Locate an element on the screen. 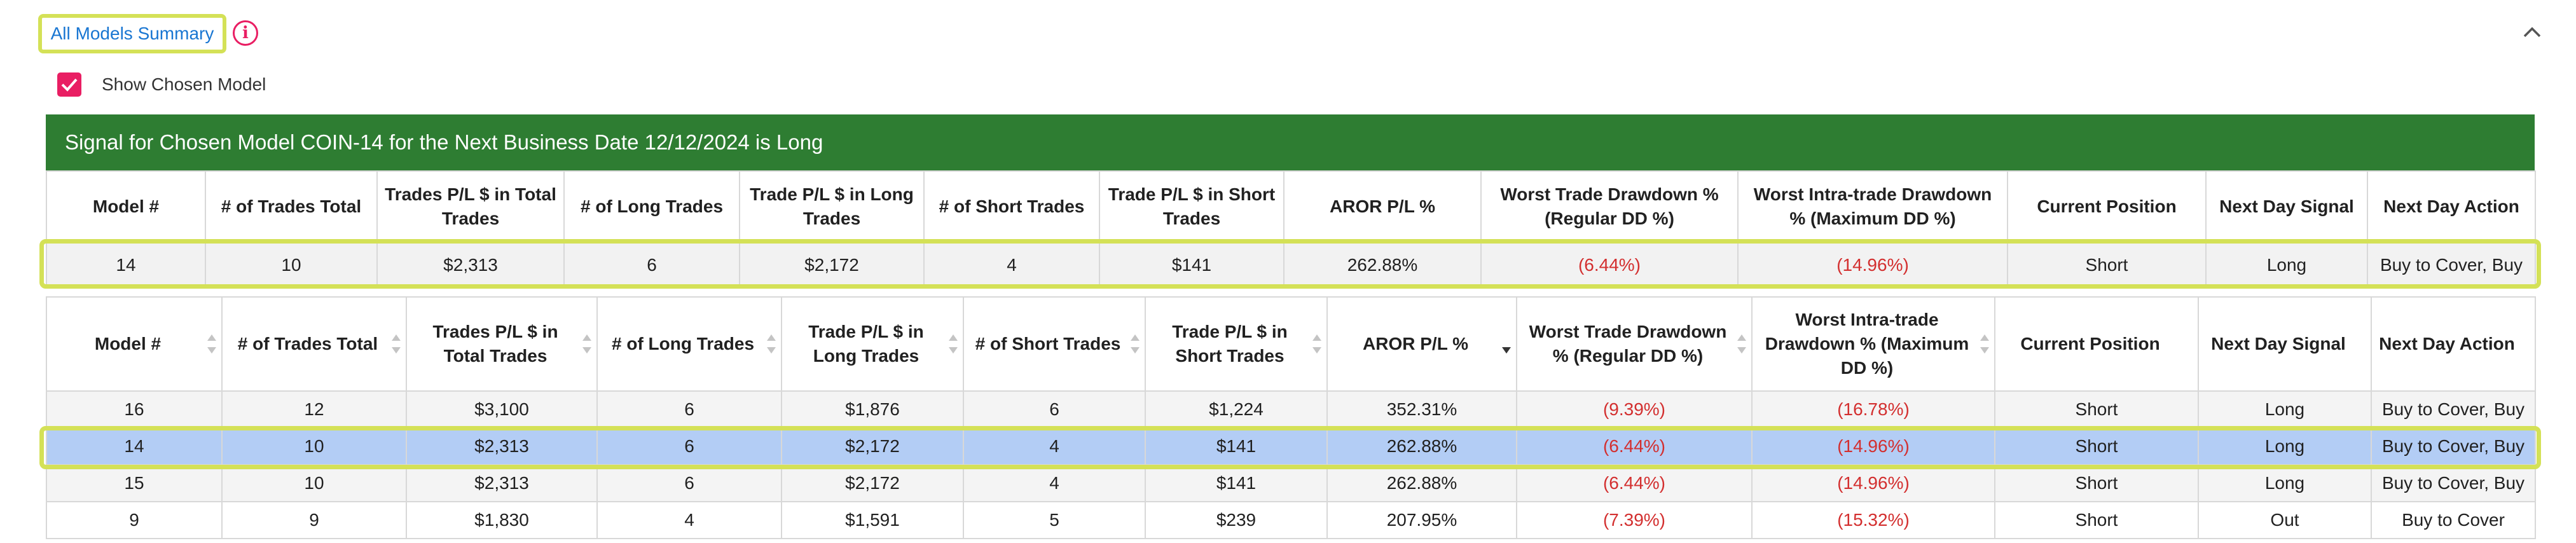 The width and height of the screenshot is (2576, 543). cell: 207.95% is located at coordinates (1421, 520).